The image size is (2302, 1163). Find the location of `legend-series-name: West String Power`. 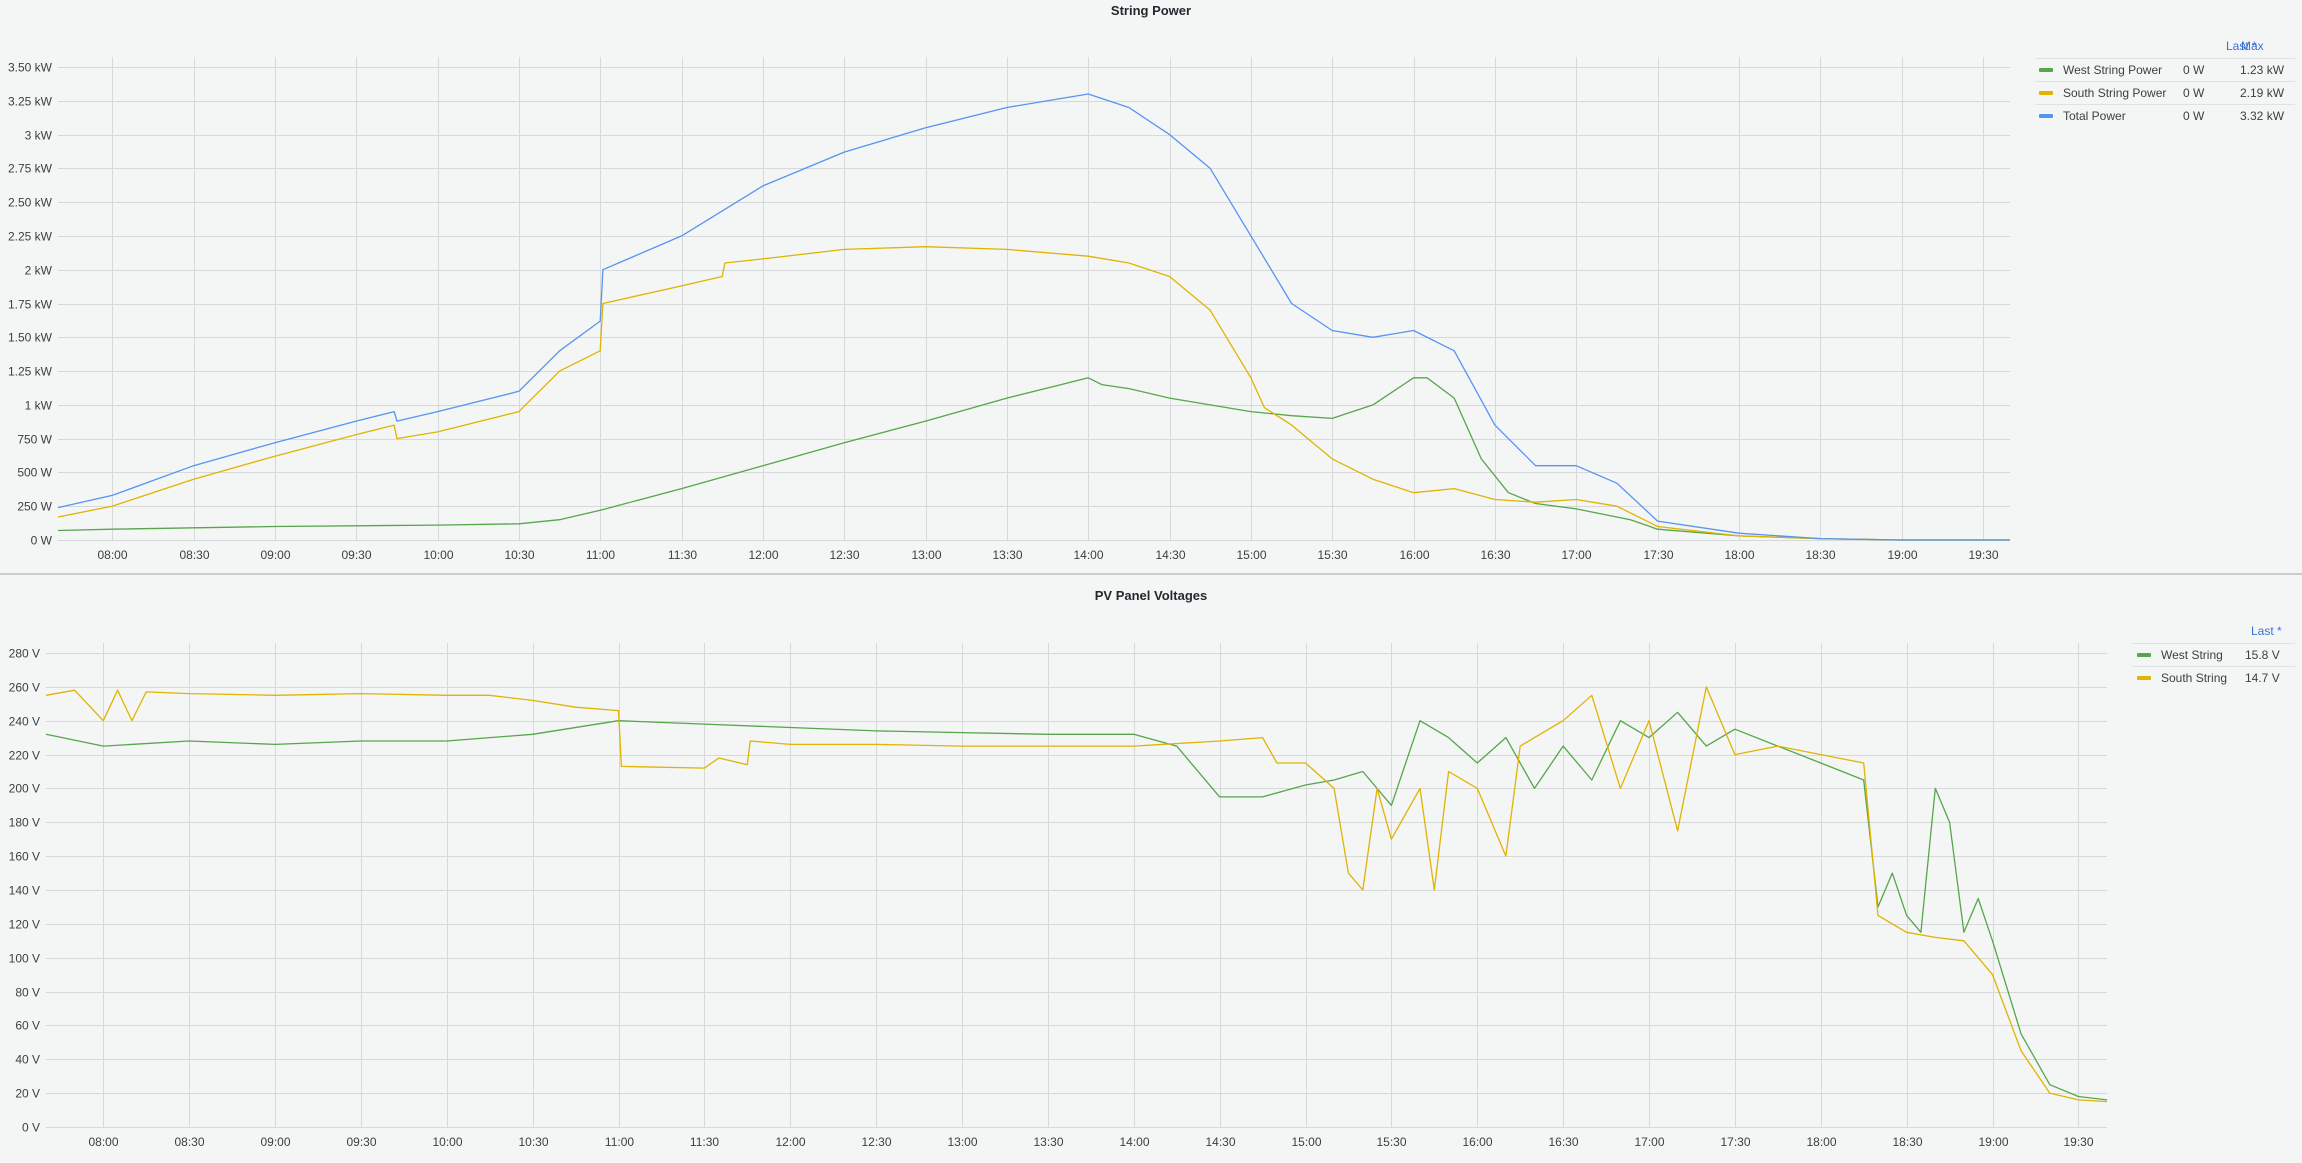

legend-series-name: West String Power is located at coordinates (2113, 70).